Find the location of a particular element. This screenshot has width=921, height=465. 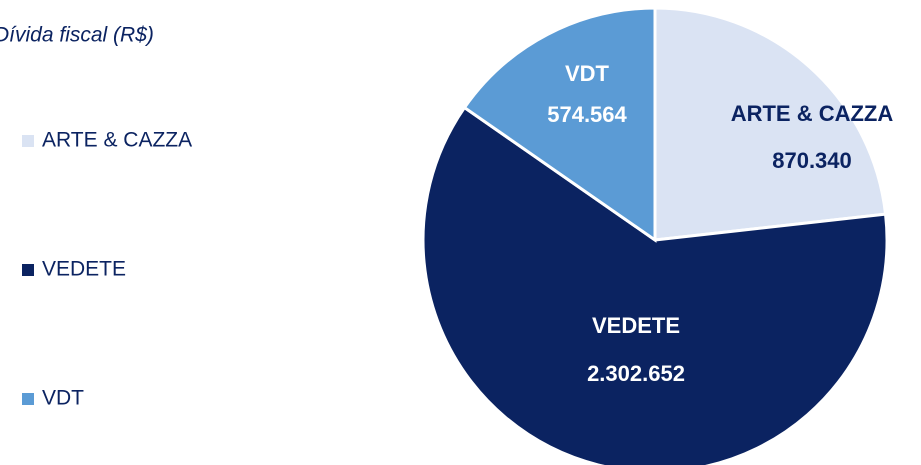

slice-value: 870.340 is located at coordinates (812, 160).